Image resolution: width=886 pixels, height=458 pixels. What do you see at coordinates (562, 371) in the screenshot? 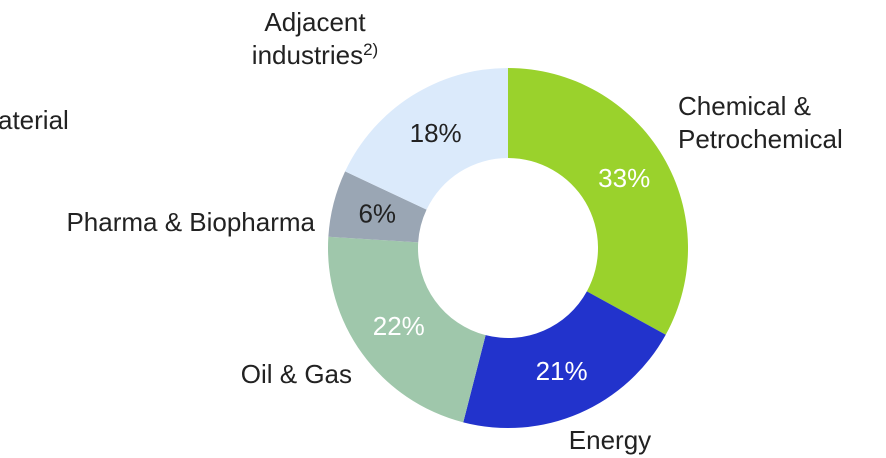
I see `value-label: 21%` at bounding box center [562, 371].